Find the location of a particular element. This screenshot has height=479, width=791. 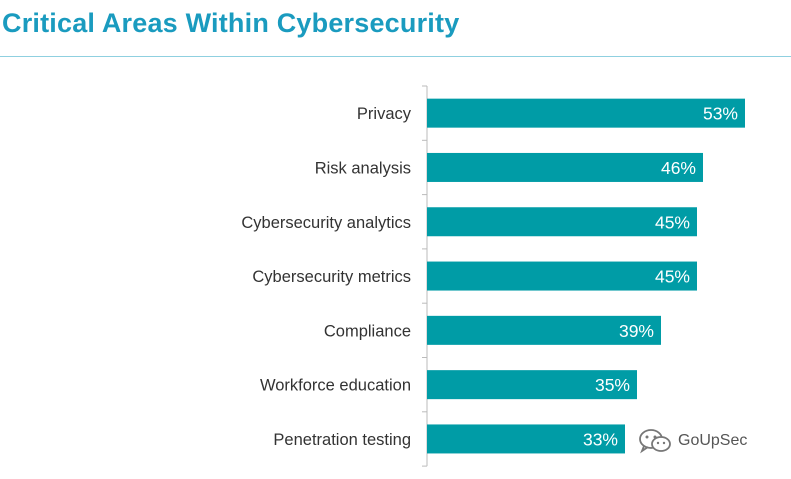

wechat-icon is located at coordinates (655, 441).